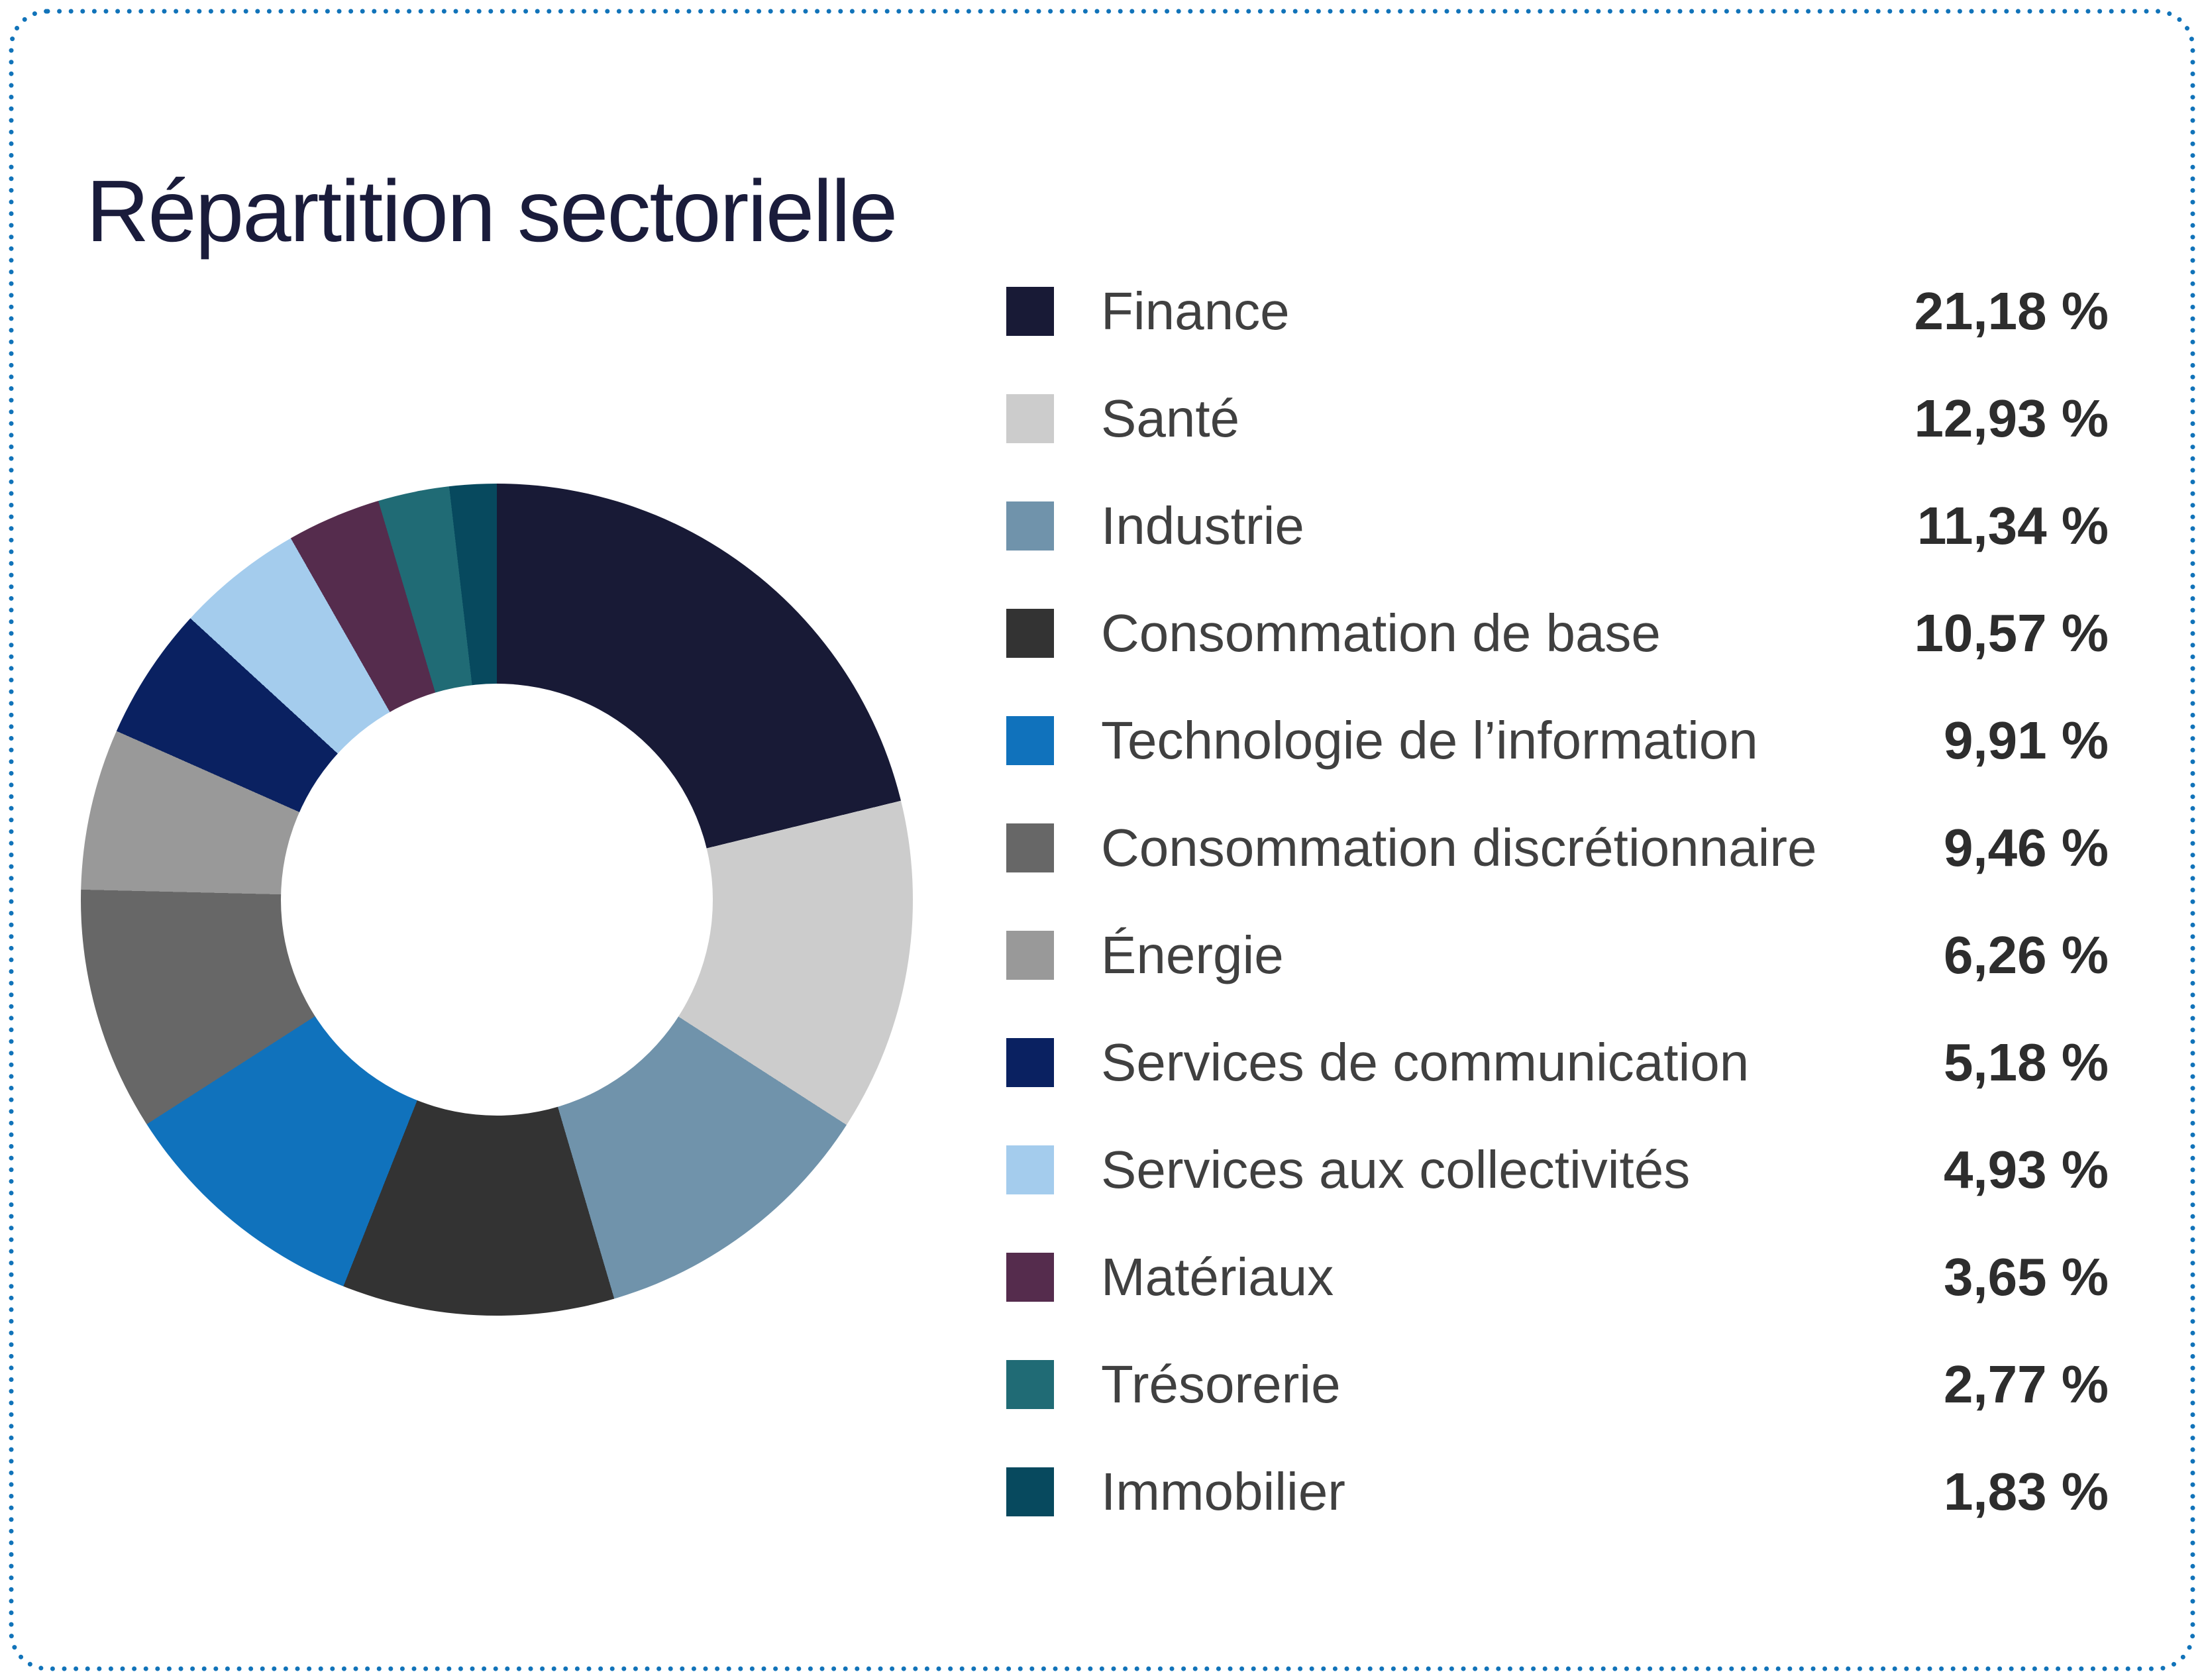  What do you see at coordinates (1381, 633) in the screenshot?
I see `legend-label: Consommation de base` at bounding box center [1381, 633].